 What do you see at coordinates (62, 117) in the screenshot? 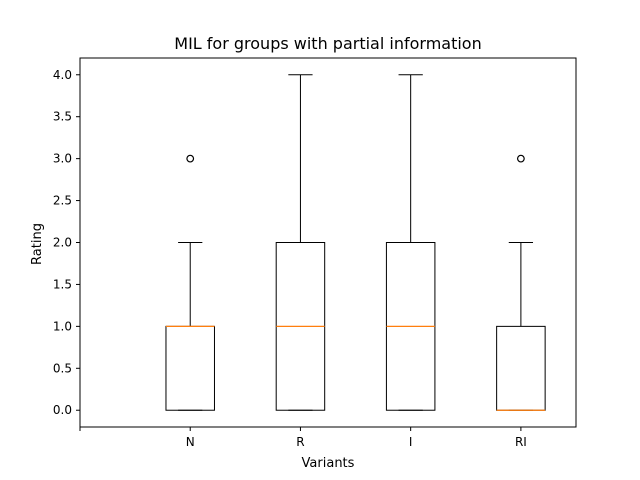
I see `y-tick-label: 3.5` at bounding box center [62, 117].